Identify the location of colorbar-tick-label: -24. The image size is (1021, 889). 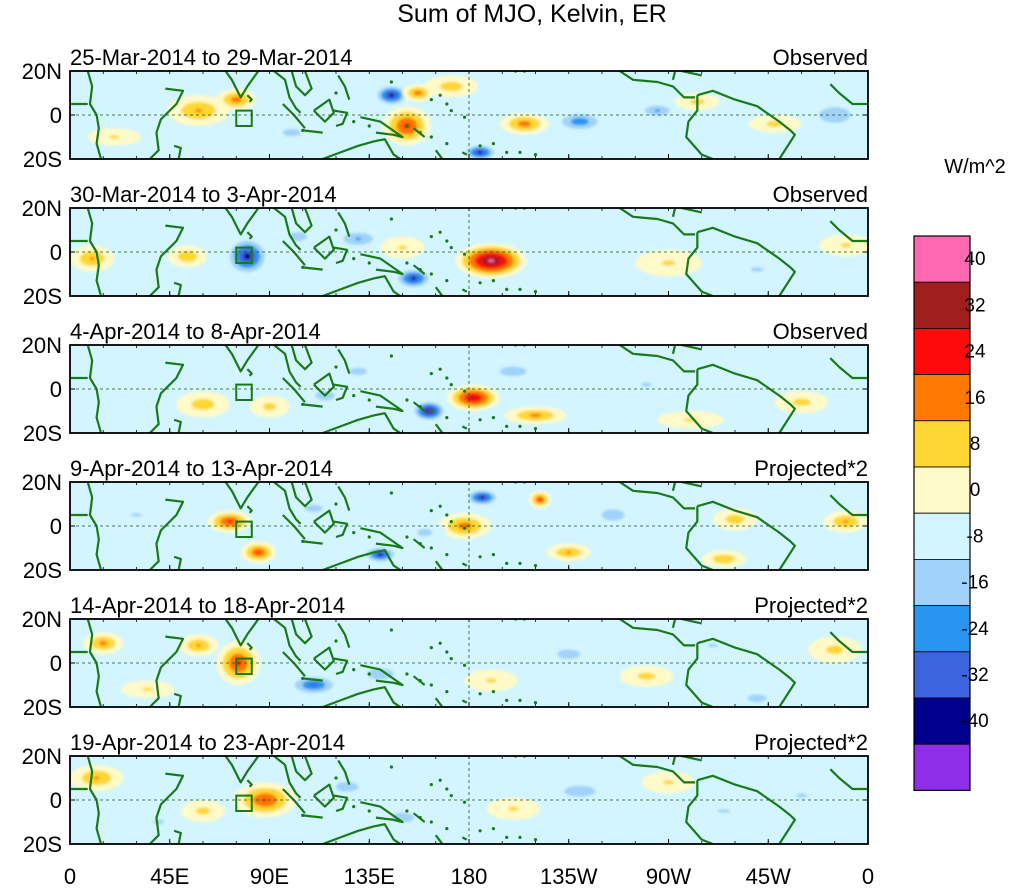
(975, 629).